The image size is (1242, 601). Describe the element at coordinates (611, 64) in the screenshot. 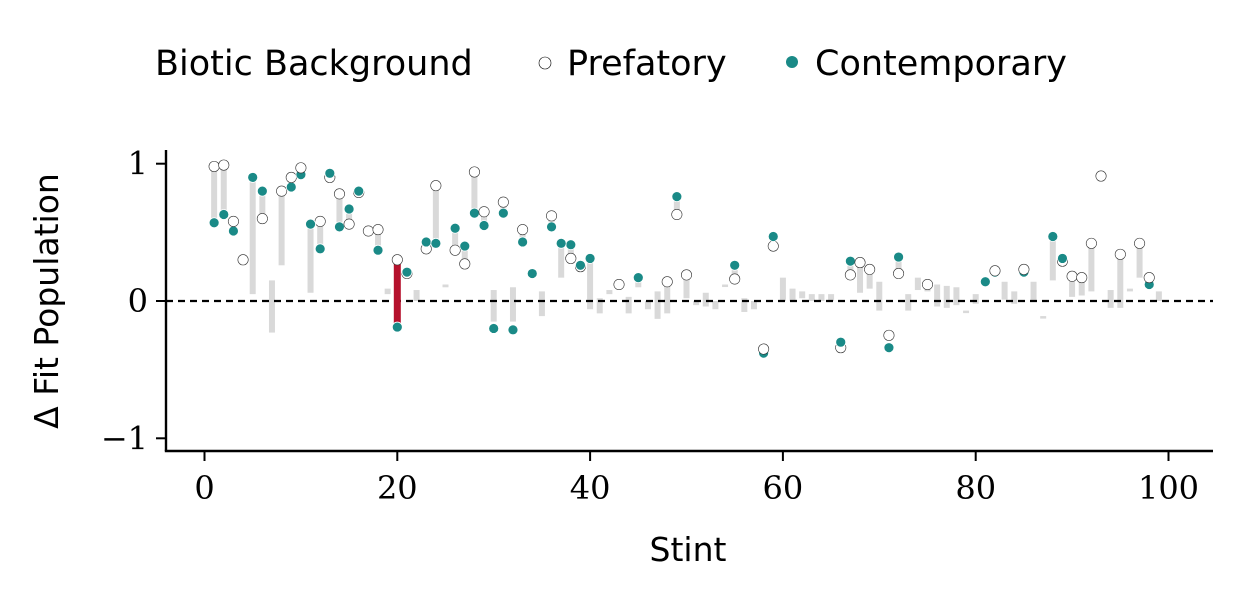

I see `legend: Biotic Background Prefatory Contemporary` at that location.